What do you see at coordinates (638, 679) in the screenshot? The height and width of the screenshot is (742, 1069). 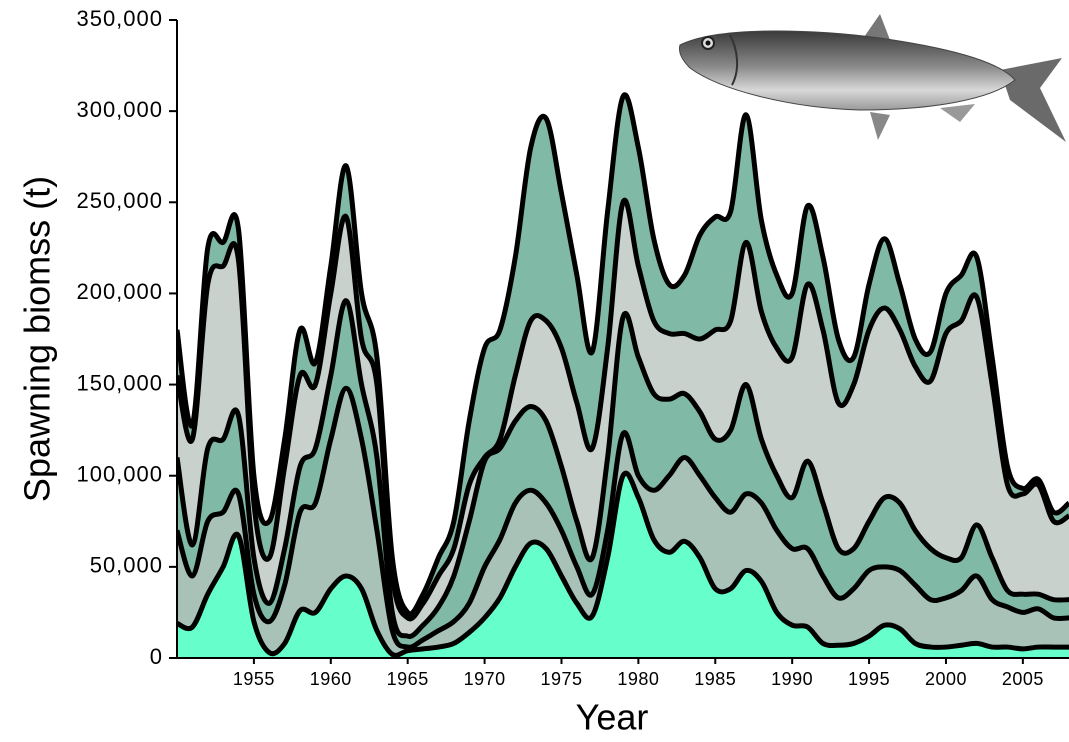 I see `x-tick-label: 1980` at bounding box center [638, 679].